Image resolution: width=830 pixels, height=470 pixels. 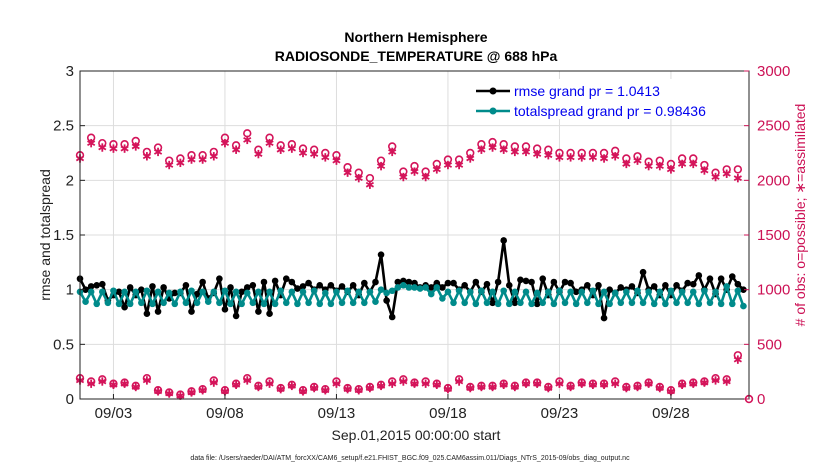 What do you see at coordinates (416, 435) in the screenshot?
I see `x-axis-label: Sep.01,2015 00:00:00 start` at bounding box center [416, 435].